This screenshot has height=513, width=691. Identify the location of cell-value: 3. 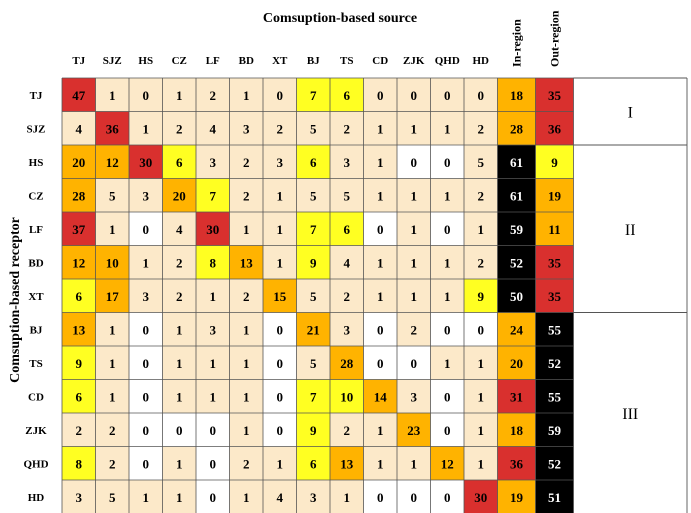
(213, 329).